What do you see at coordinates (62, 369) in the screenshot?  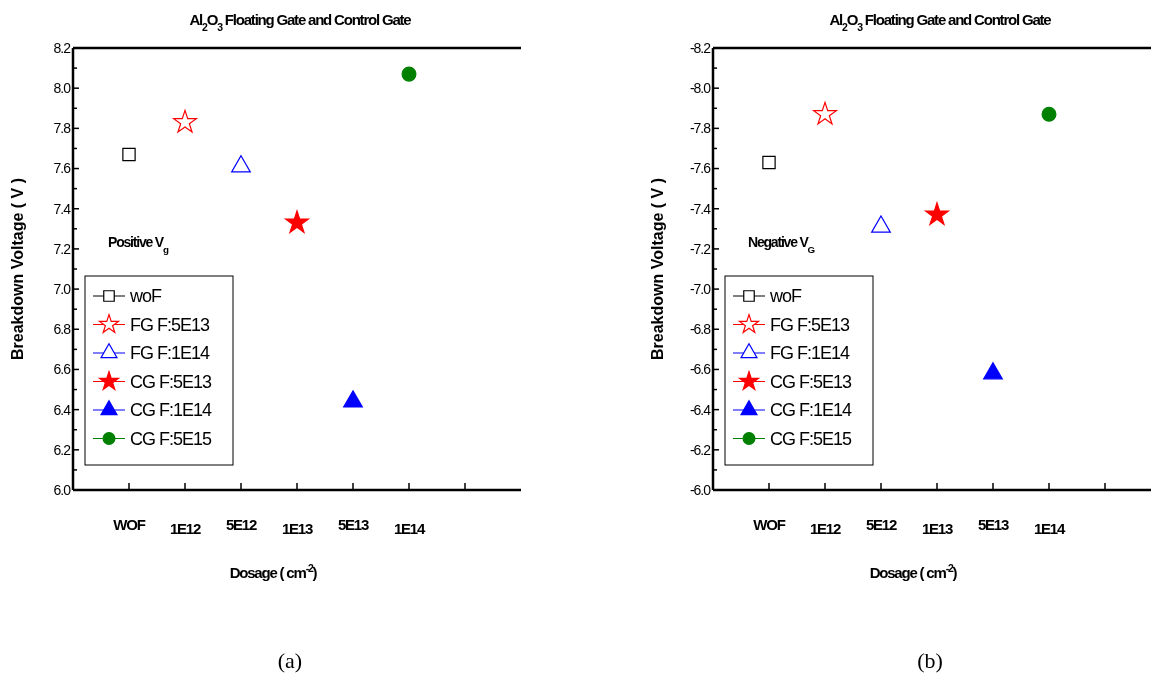 I see `y-tick-label: 6.6` at bounding box center [62, 369].